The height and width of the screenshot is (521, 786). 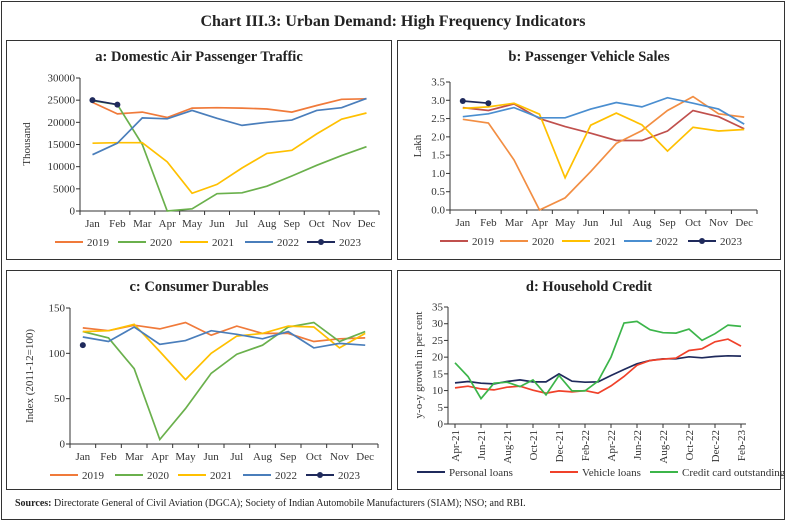 What do you see at coordinates (481, 473) in the screenshot?
I see `legend-label: Personal loans` at bounding box center [481, 473].